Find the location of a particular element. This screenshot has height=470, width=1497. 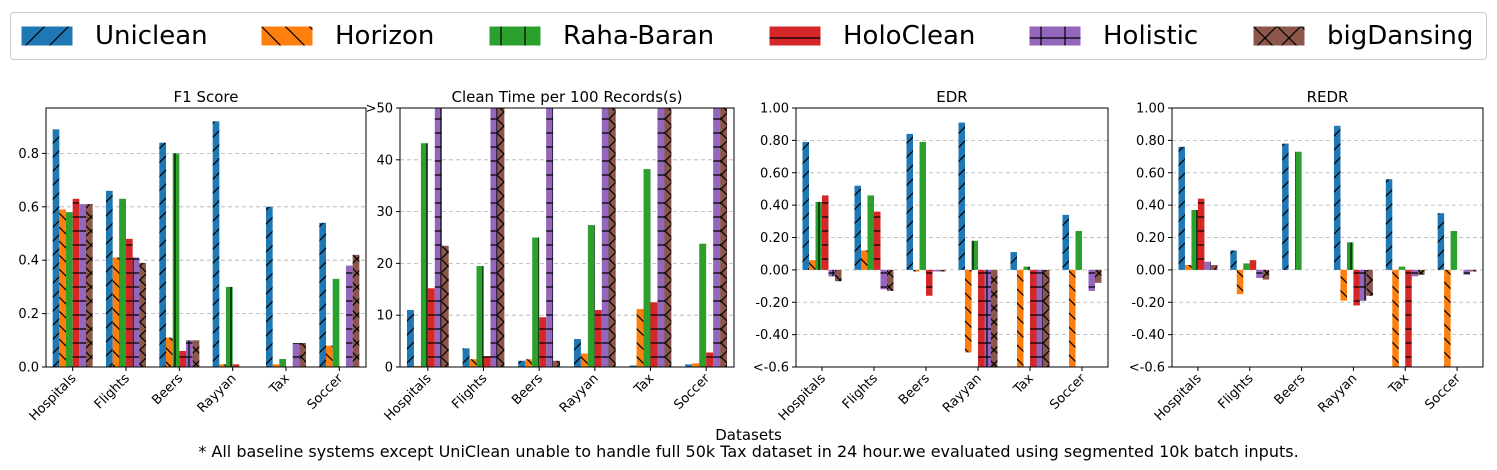

legend-label: Raha-Baran is located at coordinates (639, 36).